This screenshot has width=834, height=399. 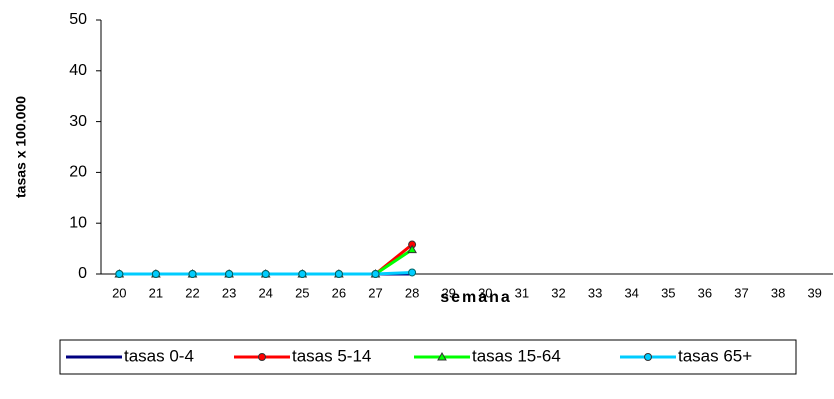 What do you see at coordinates (78, 222) in the screenshot?
I see `y-tick-label: 10` at bounding box center [78, 222].